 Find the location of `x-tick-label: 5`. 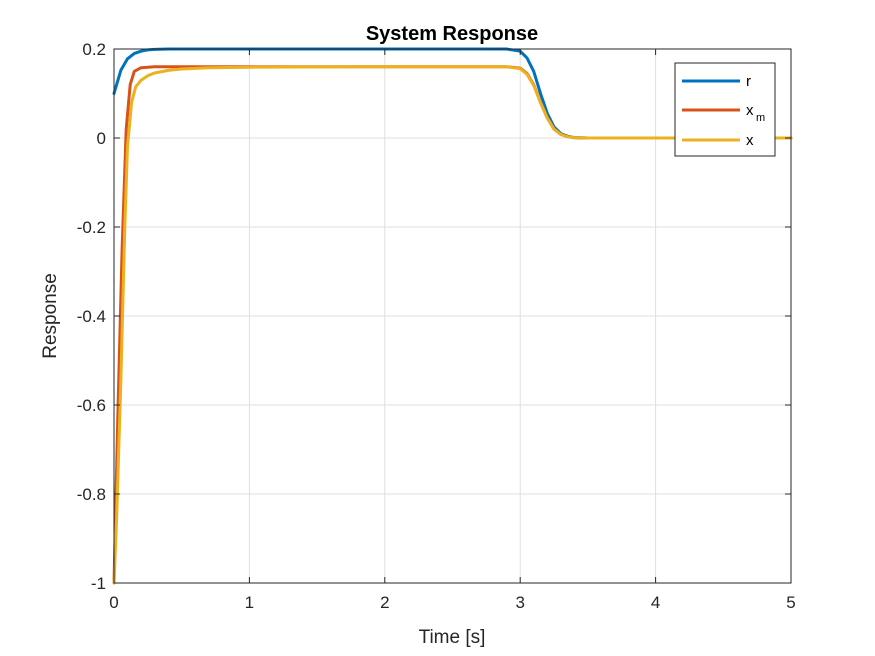

x-tick-label: 5 is located at coordinates (790, 602).